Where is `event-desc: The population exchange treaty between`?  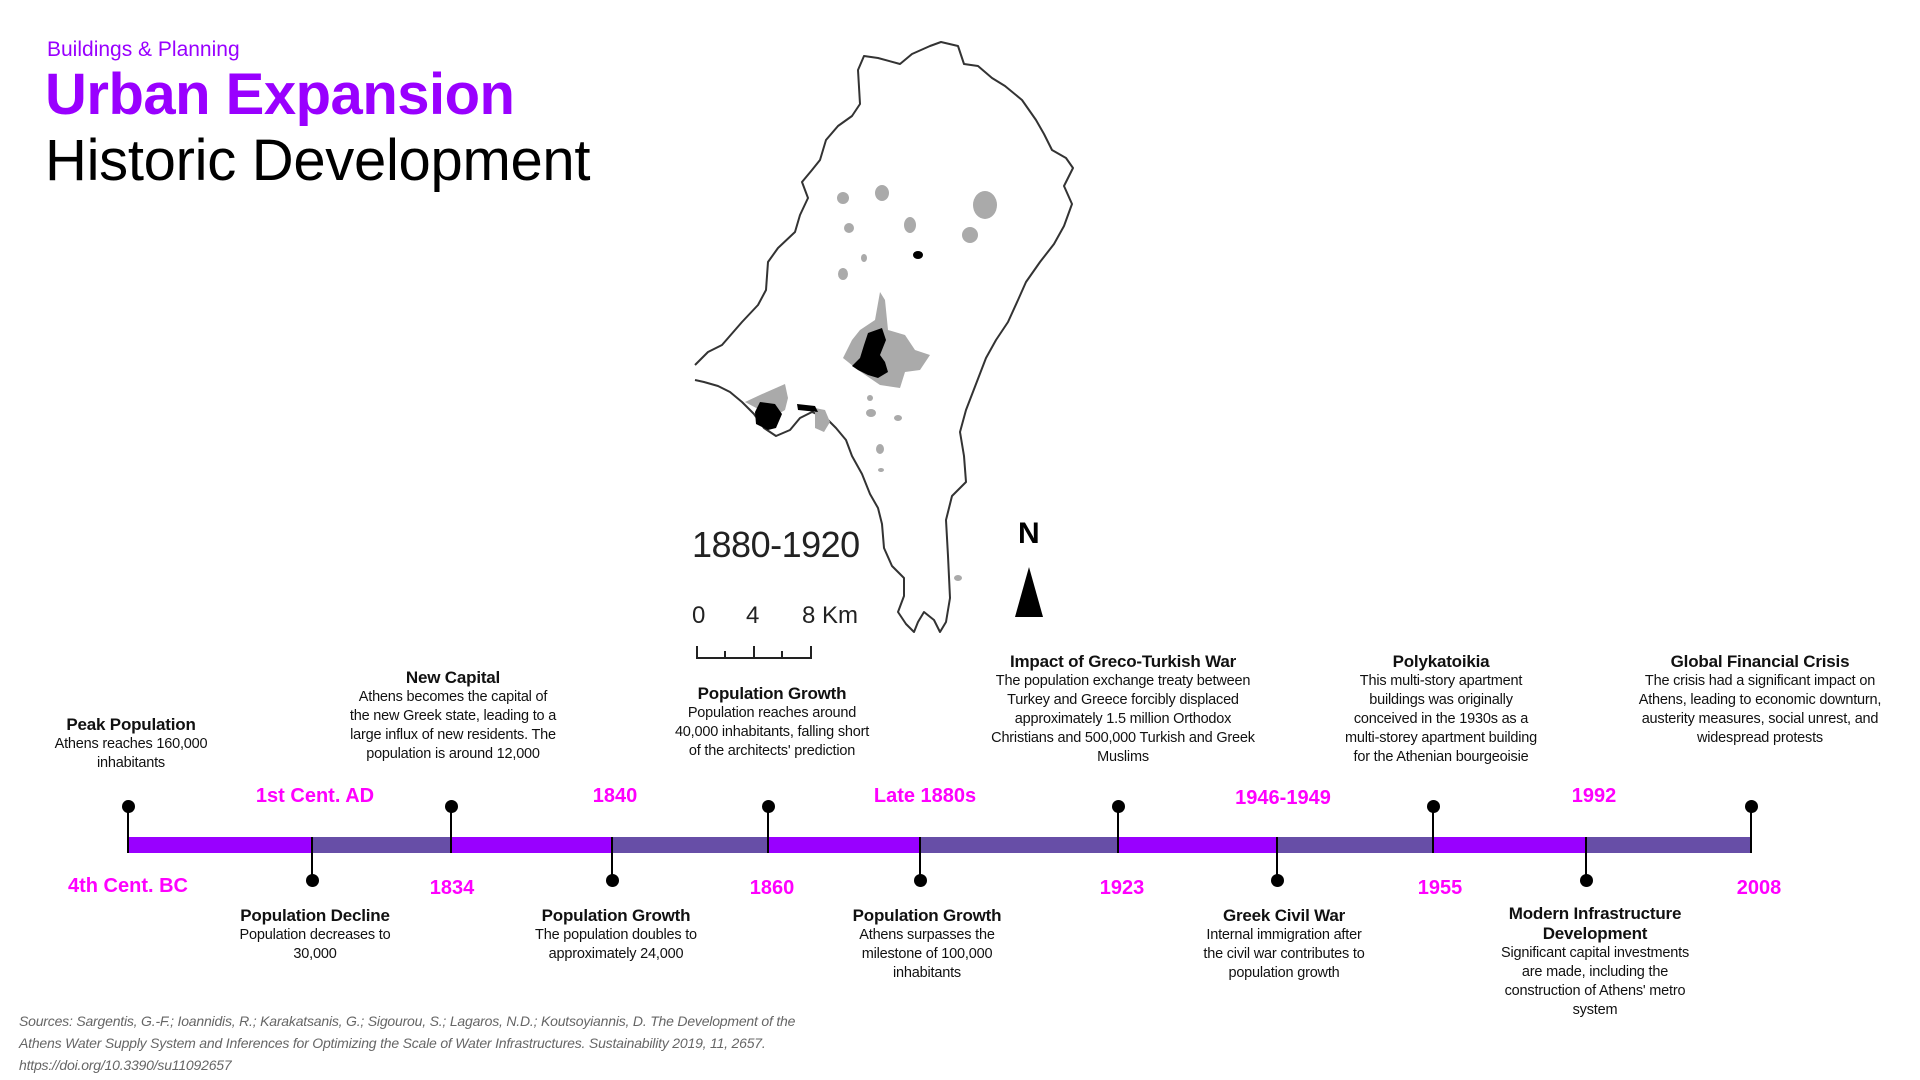 event-desc: The population exchange treaty between is located at coordinates (1123, 681).